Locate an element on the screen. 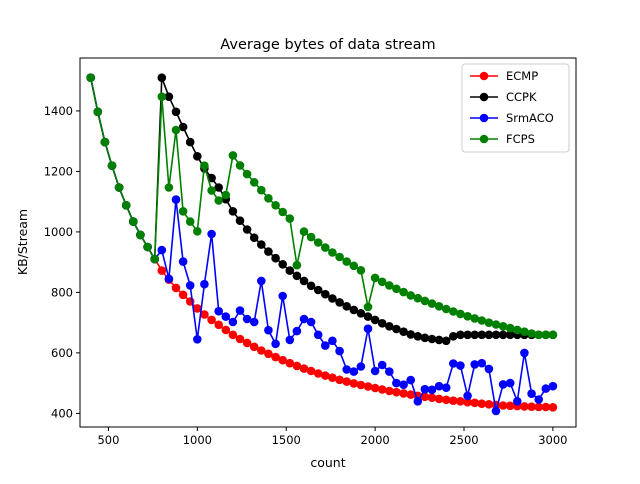 Image resolution: width=640 pixels, height=484 pixels. legend-box is located at coordinates (515, 108).